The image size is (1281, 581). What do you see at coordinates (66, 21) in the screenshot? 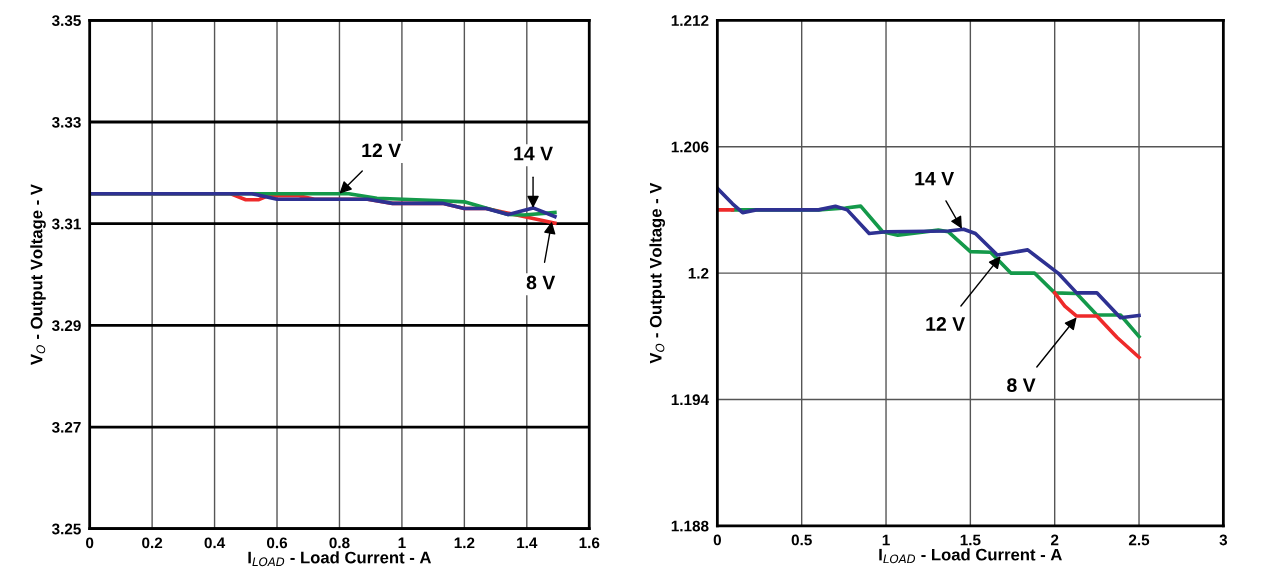
I see `y-tick-label: 3.35` at bounding box center [66, 21].